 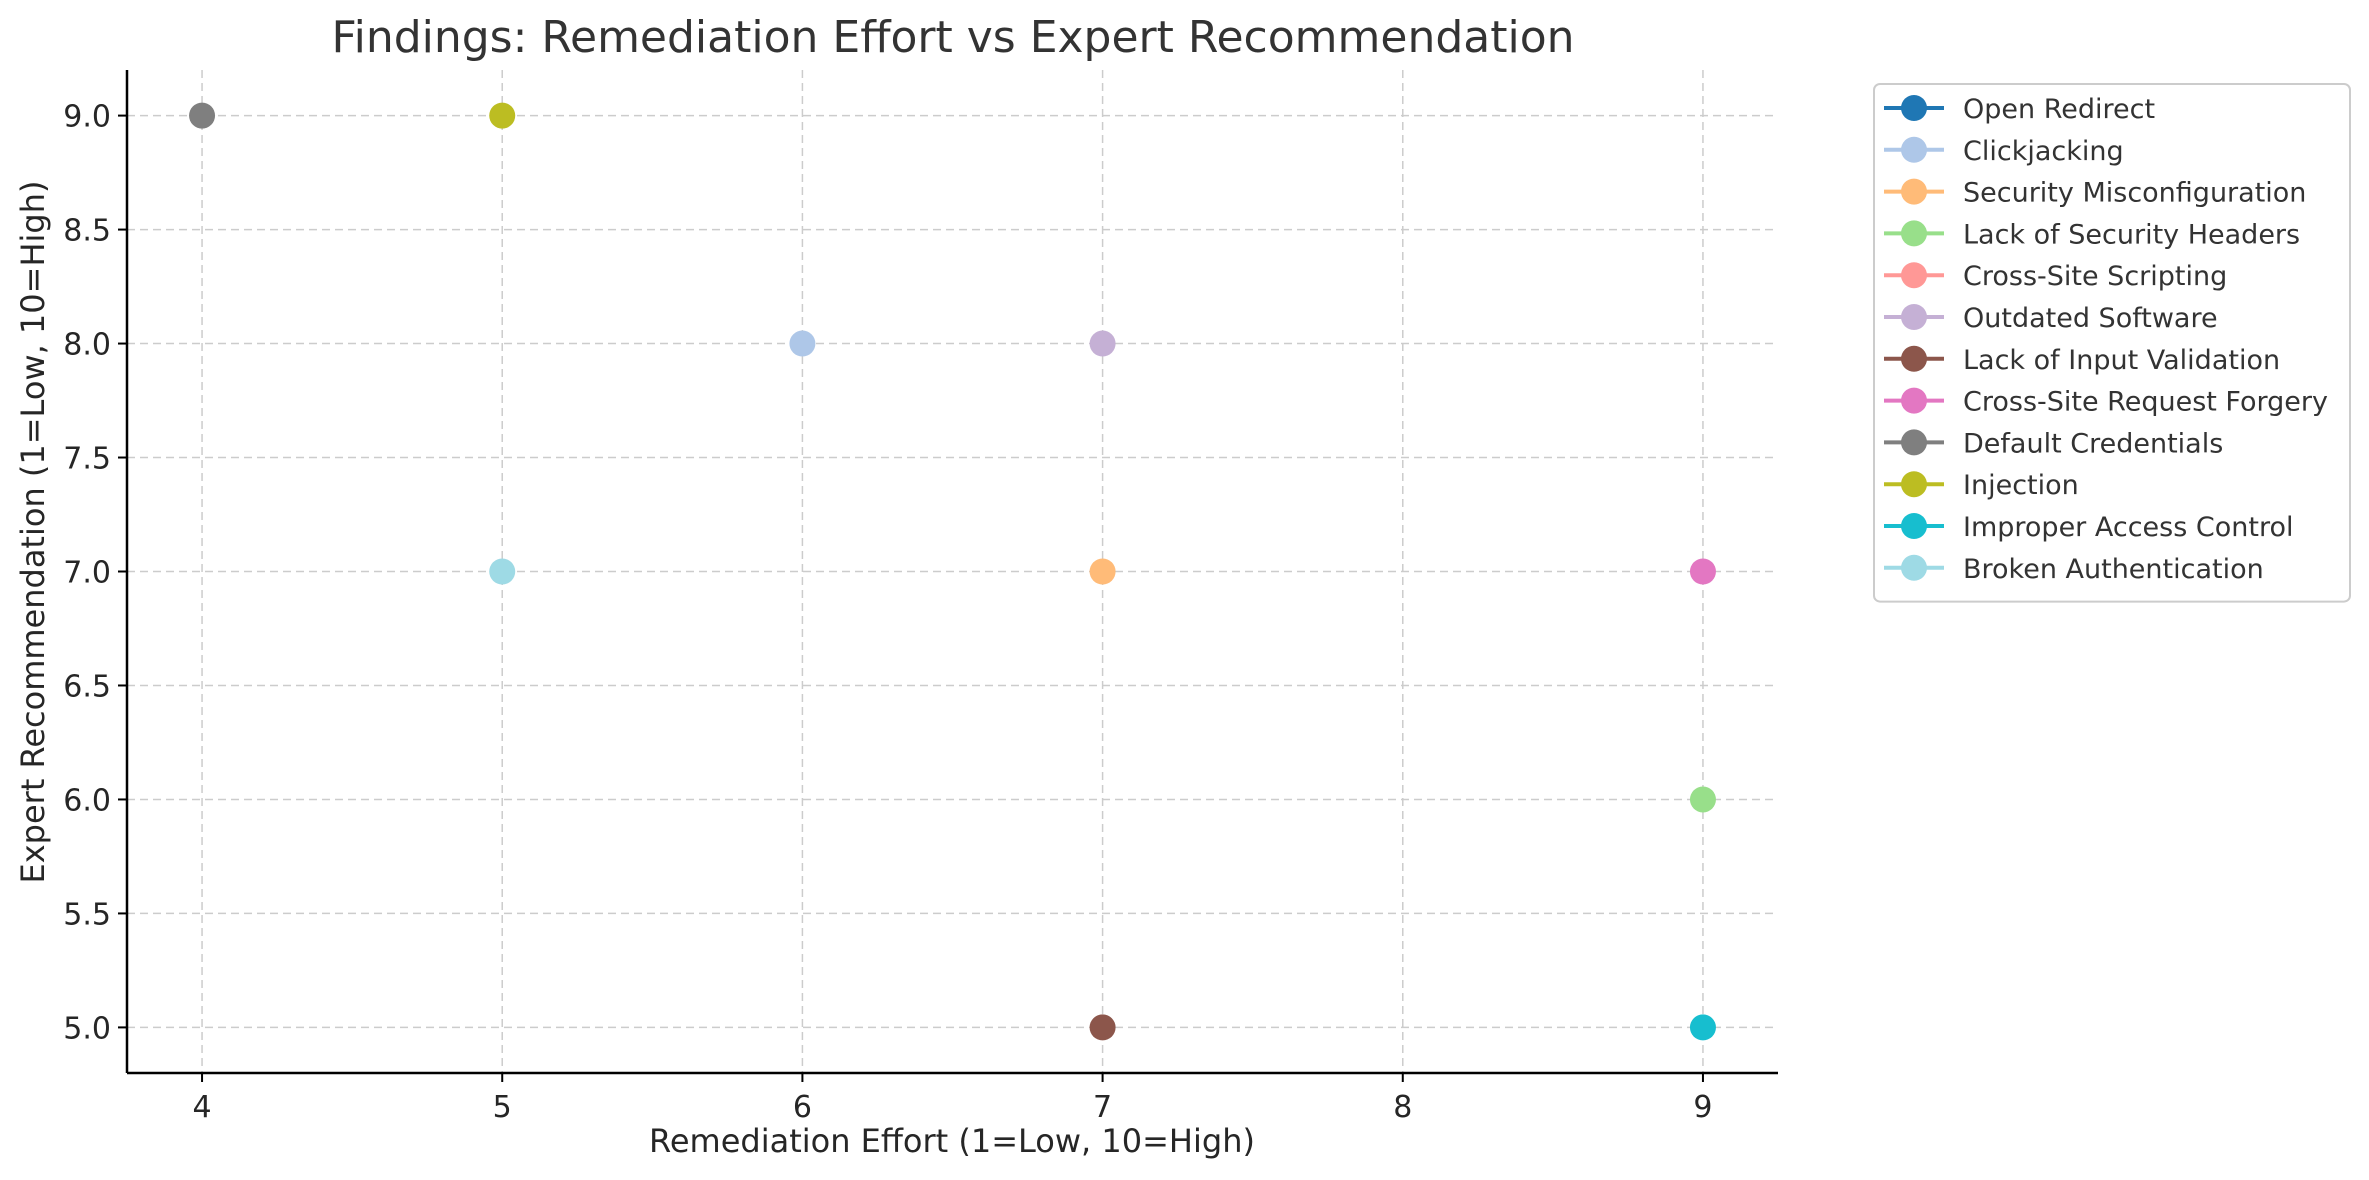 What do you see at coordinates (2121, 360) in the screenshot?
I see `legend-label: Lack of Input Validation` at bounding box center [2121, 360].